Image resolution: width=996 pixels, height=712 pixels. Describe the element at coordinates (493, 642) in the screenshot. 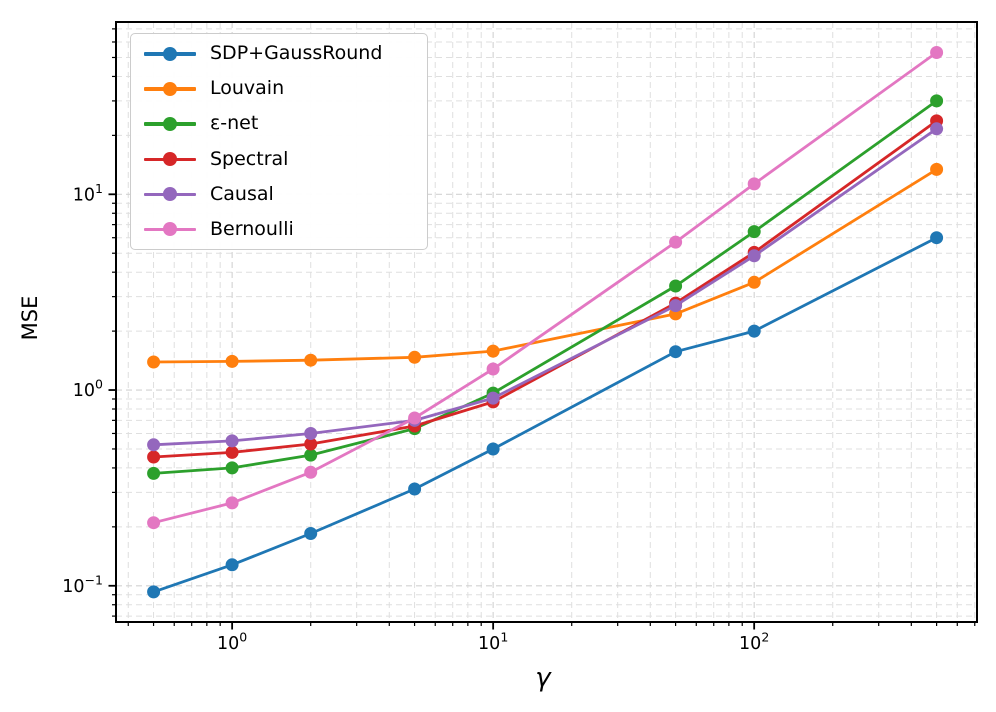

I see `x-tick-label: 10¹` at that location.